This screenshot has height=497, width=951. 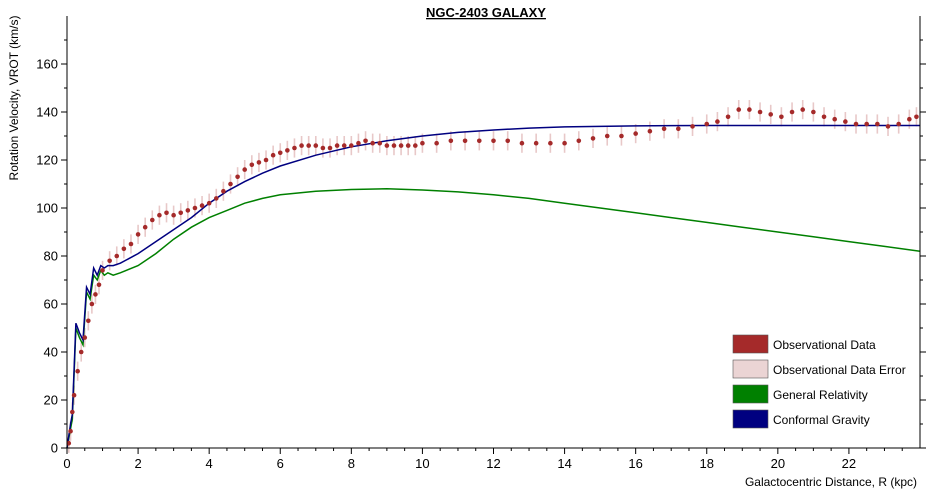 I want to click on x-tick-label: 20, so click(x=778, y=463).